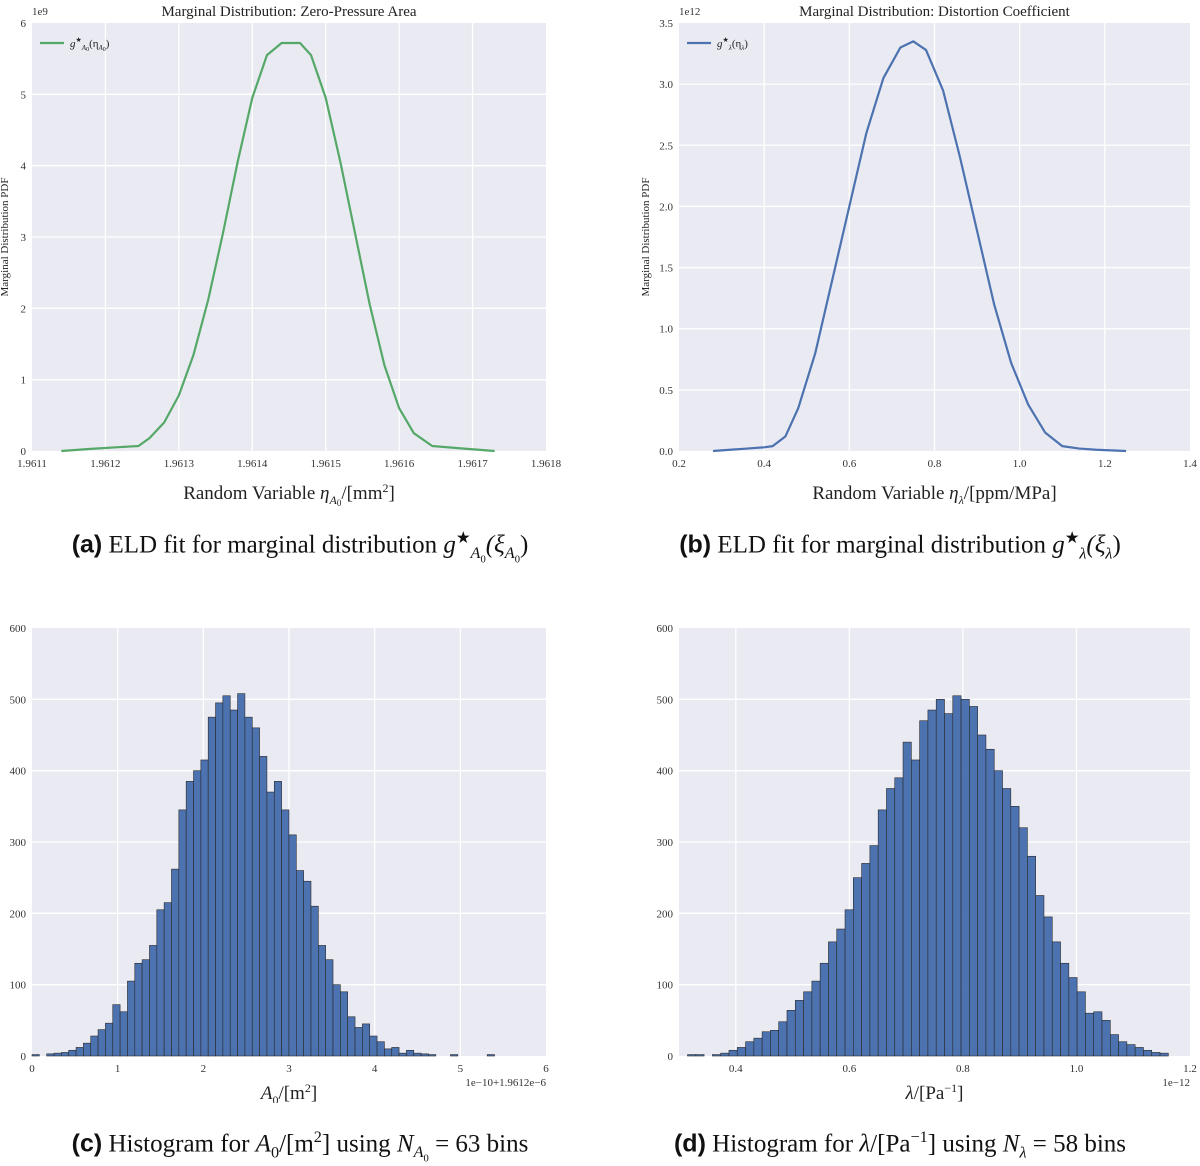 The width and height of the screenshot is (1200, 1166). I want to click on x-tick-label: 5, so click(461, 1069).